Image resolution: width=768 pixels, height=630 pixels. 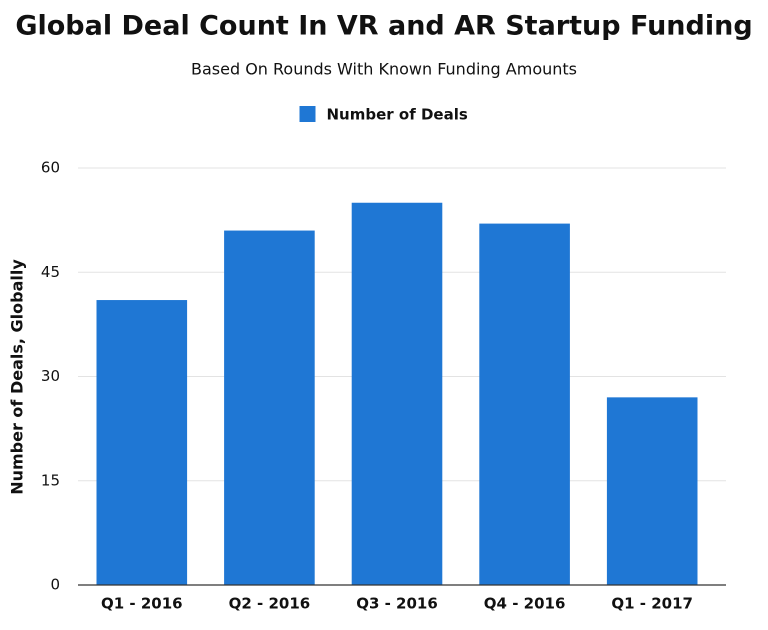 What do you see at coordinates (397, 115) in the screenshot?
I see `legend-label: Number of Deals` at bounding box center [397, 115].